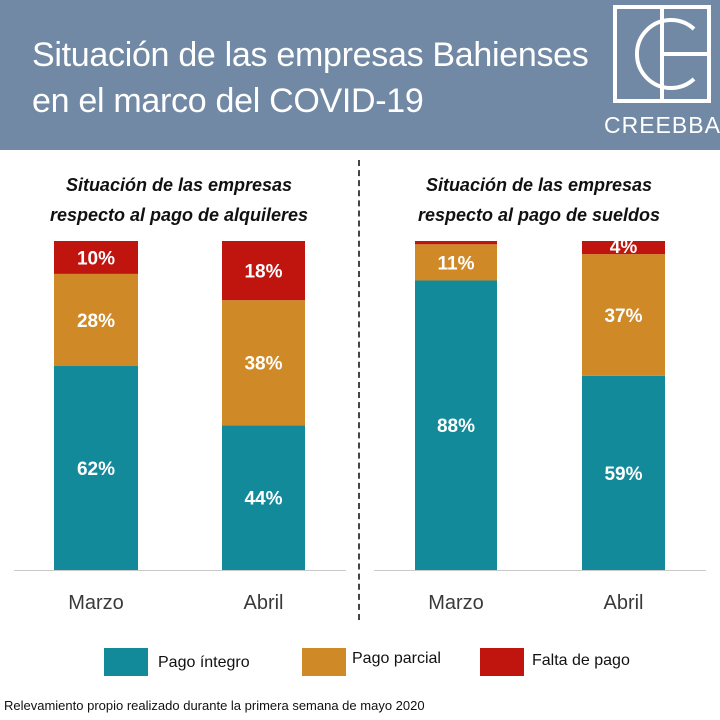 Image resolution: width=720 pixels, height=720 pixels. I want to click on bar-sueldos-abril-falta-de-pago, so click(623, 248).